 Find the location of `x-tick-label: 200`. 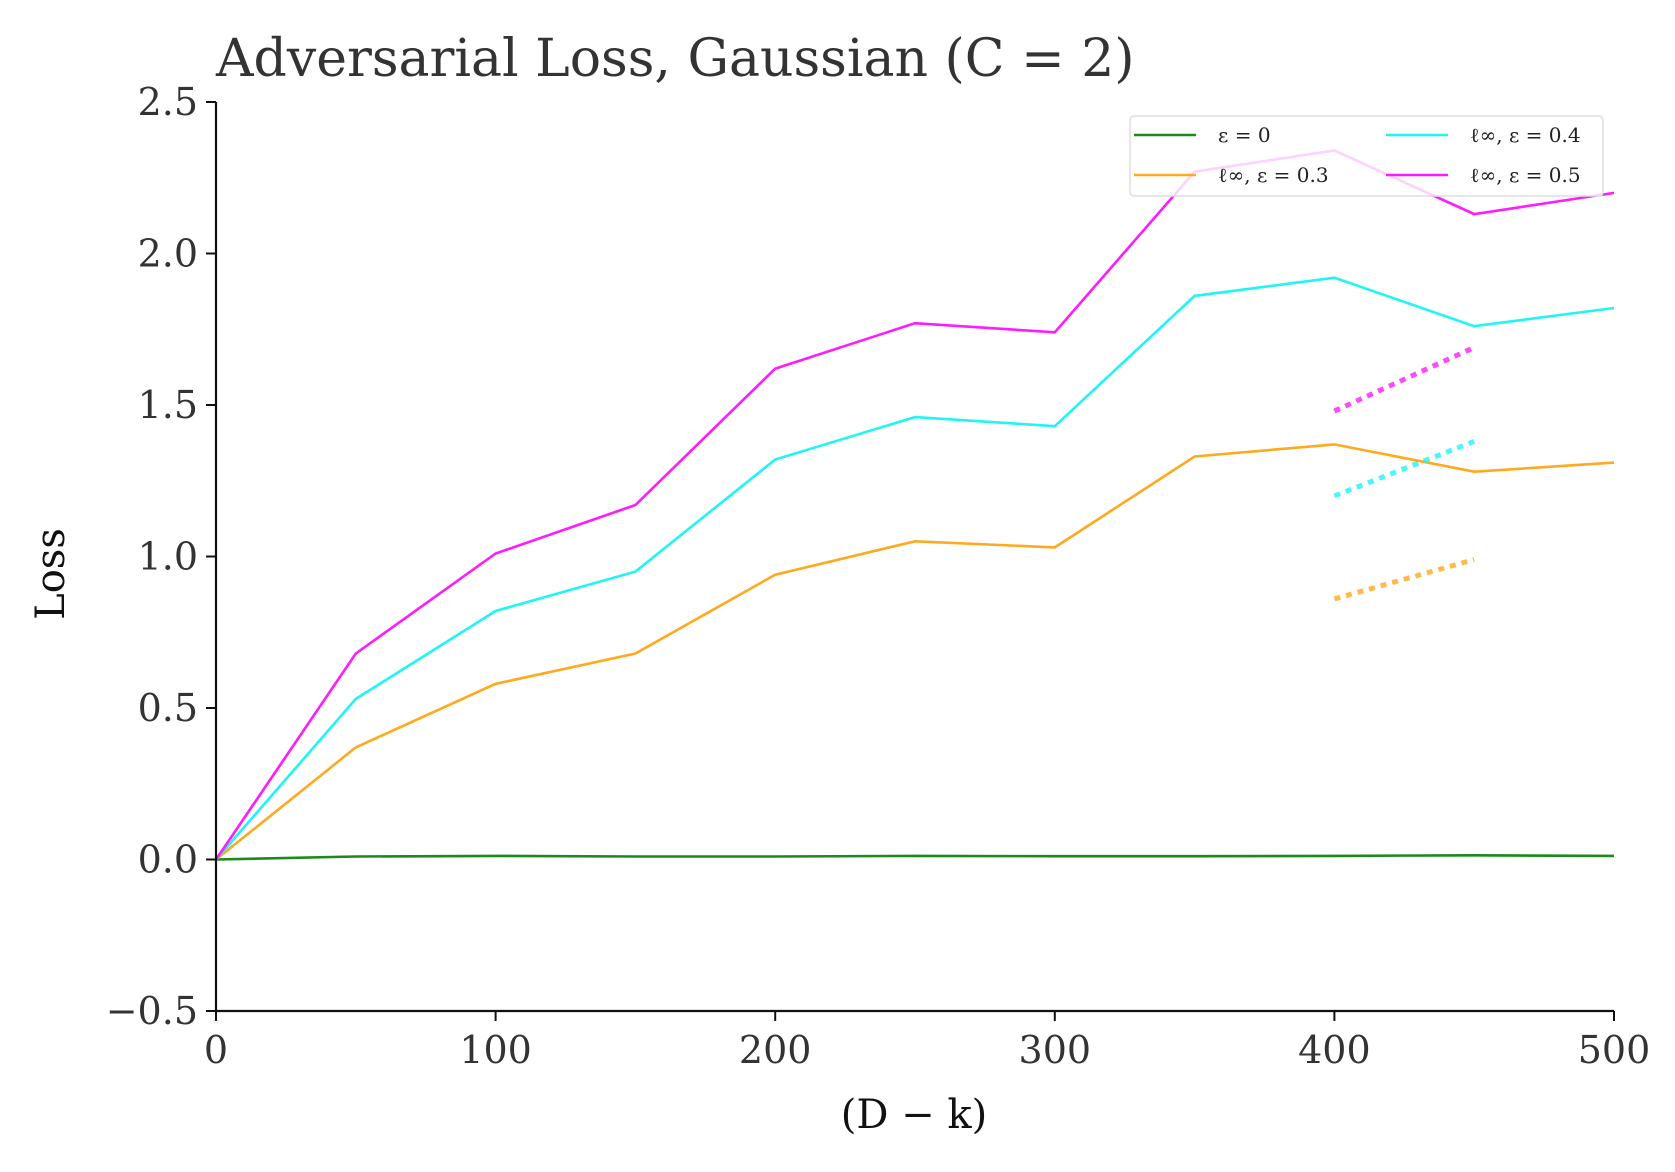

x-tick-label: 200 is located at coordinates (775, 1050).